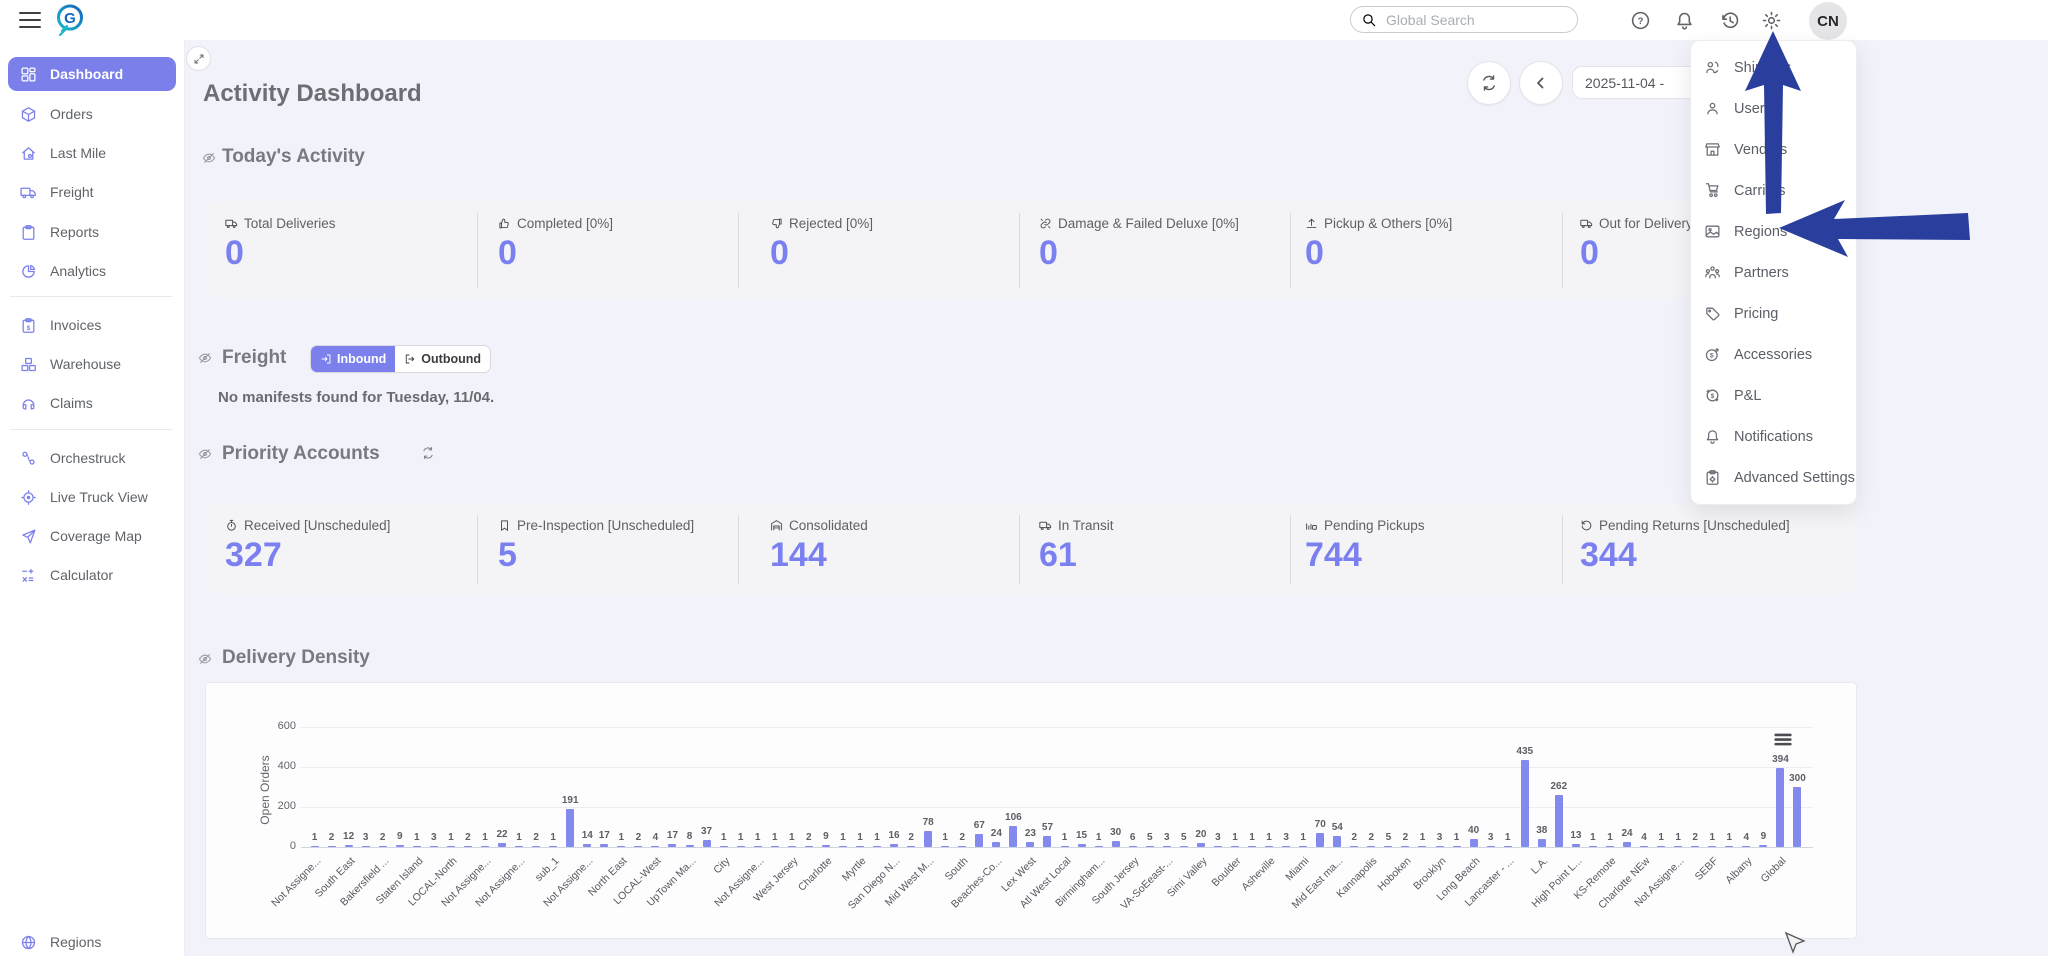 The height and width of the screenshot is (959, 2048). Describe the element at coordinates (1773, 108) in the screenshot. I see `menu-item-users: Users` at that location.